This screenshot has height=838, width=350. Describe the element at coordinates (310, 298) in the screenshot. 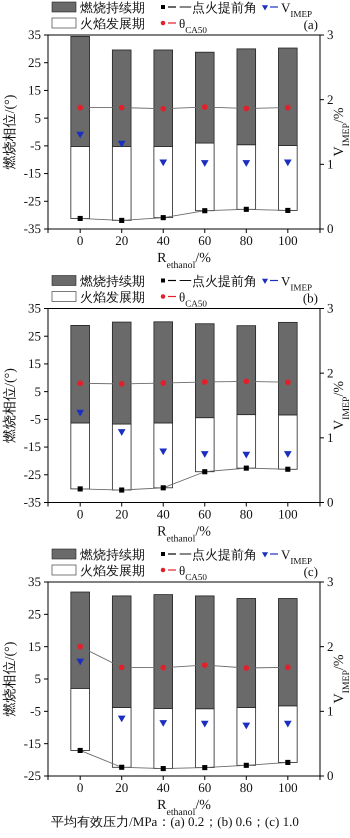

I see `text: (b)` at that location.